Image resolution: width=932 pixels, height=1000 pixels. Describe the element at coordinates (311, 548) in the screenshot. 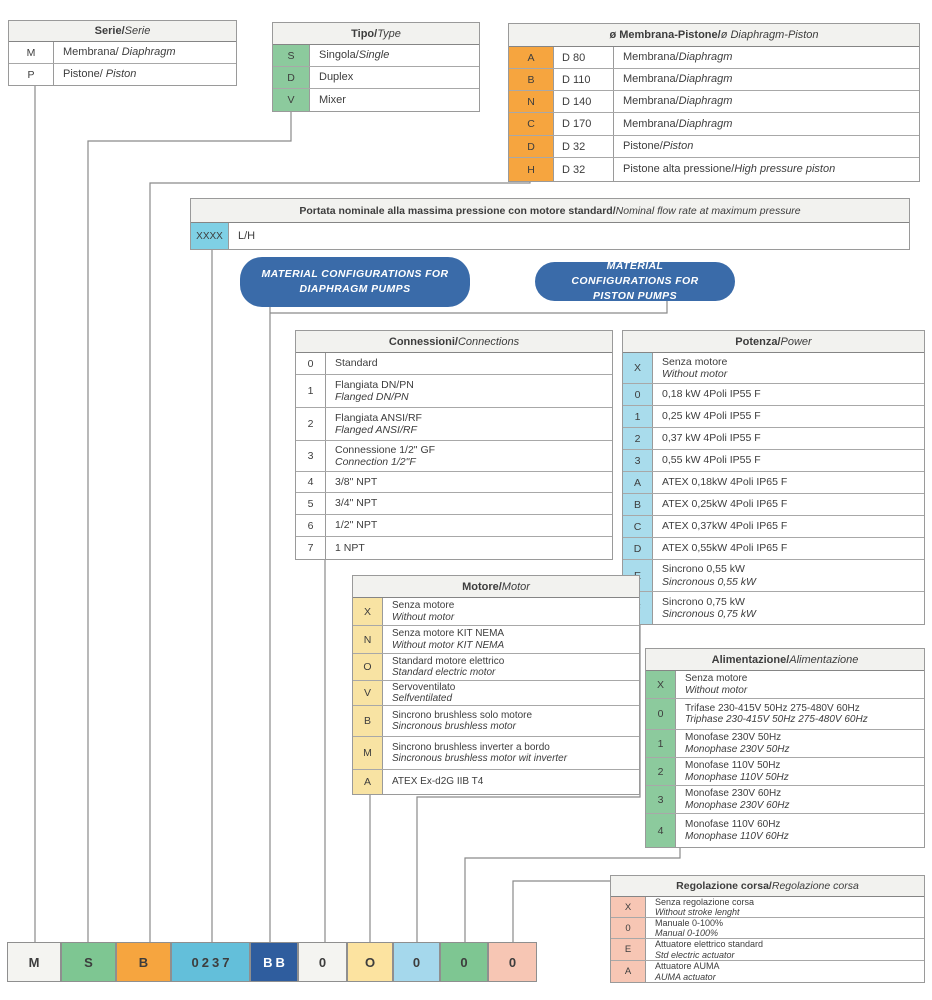

I see `key-cell: 7` at that location.